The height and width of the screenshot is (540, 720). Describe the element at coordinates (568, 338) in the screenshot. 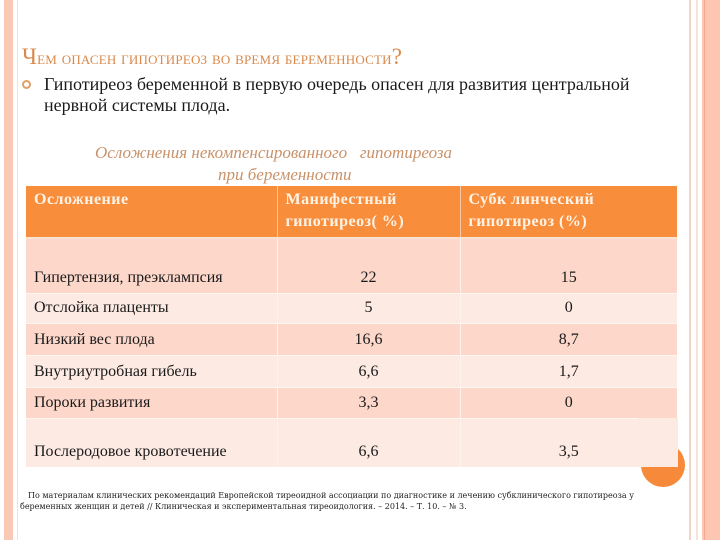

I see `cell-subclinical: 8,7` at that location.